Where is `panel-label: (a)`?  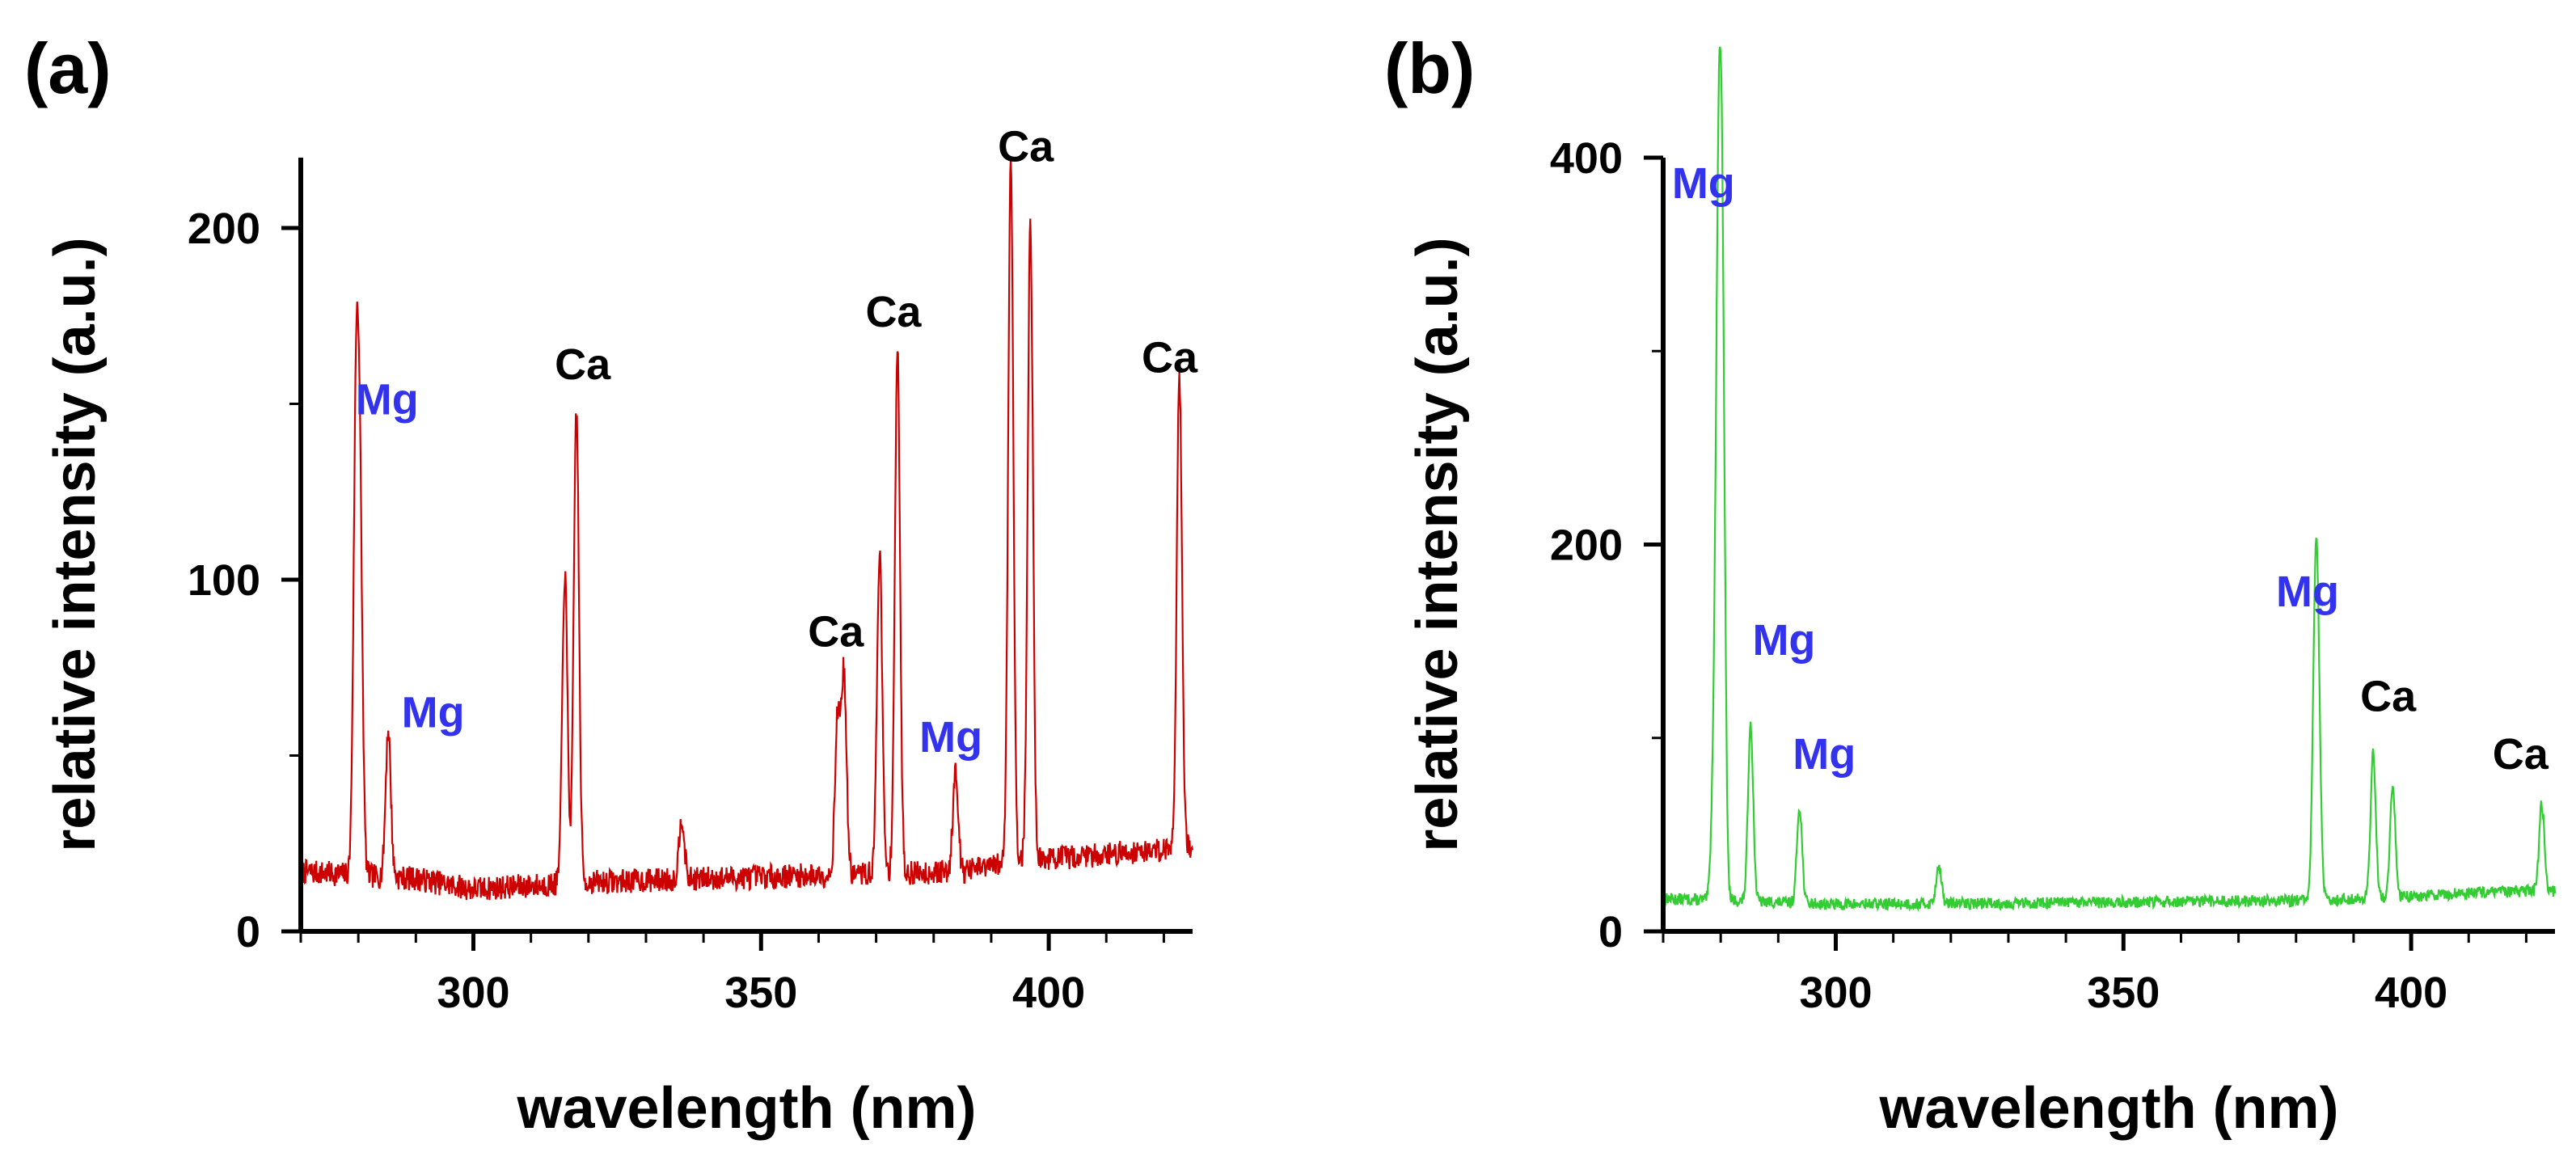 panel-label: (a) is located at coordinates (68, 68).